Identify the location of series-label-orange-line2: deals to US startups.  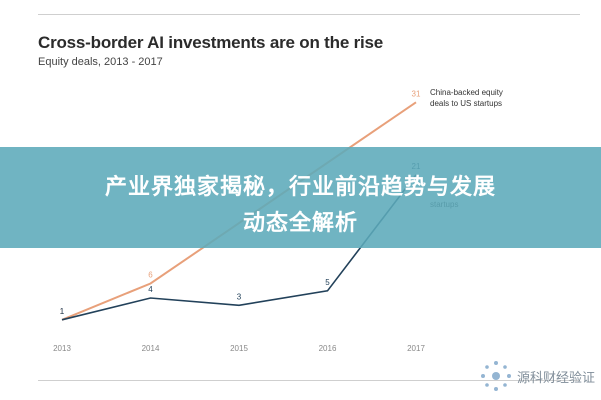
(466, 103).